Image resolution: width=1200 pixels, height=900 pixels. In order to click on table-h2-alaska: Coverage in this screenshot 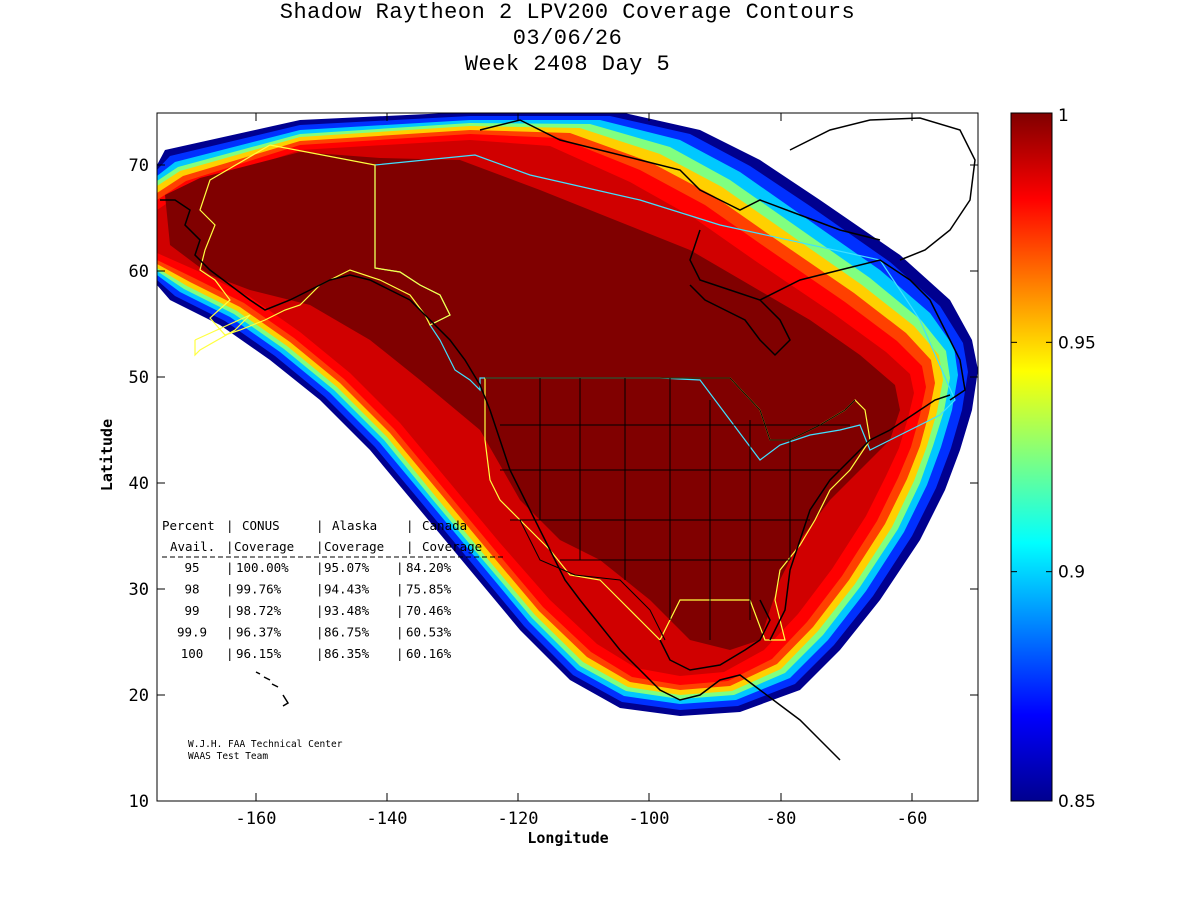, I will do `click(354, 546)`.